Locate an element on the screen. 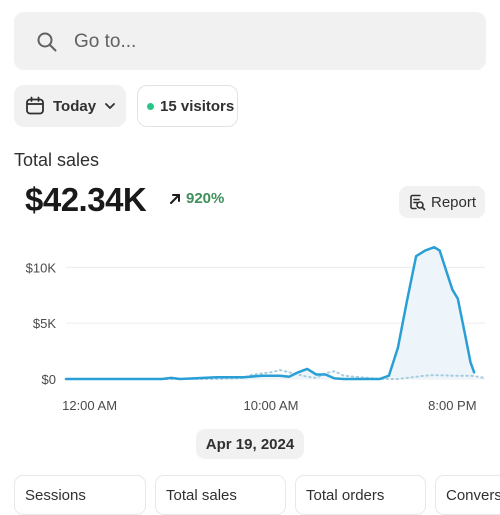  tab-sessions-label: Sessions is located at coordinates (55, 495).